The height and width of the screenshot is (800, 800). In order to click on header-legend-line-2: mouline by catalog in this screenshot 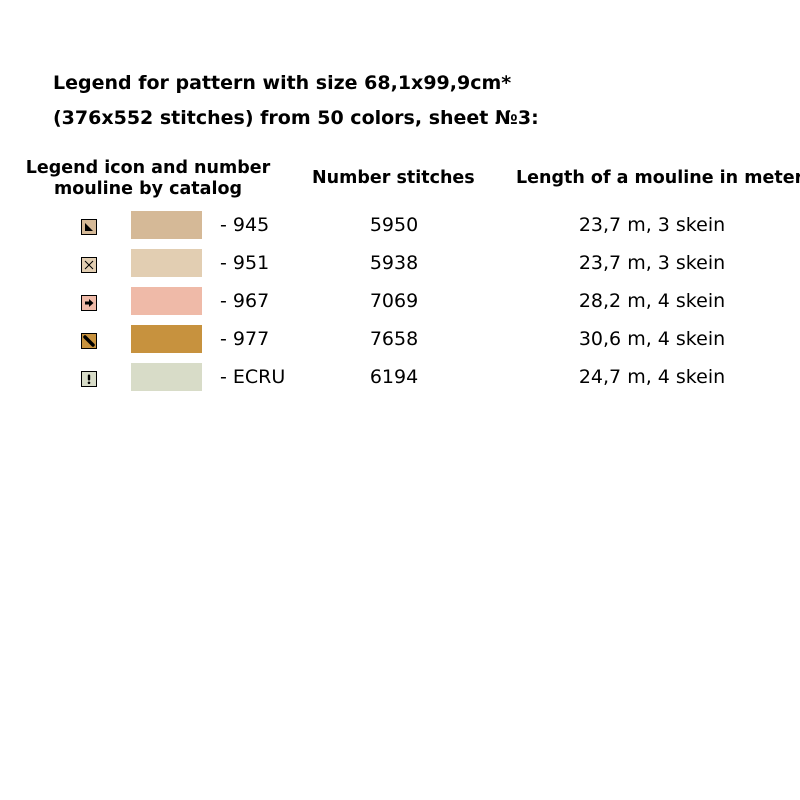, I will do `click(148, 189)`.